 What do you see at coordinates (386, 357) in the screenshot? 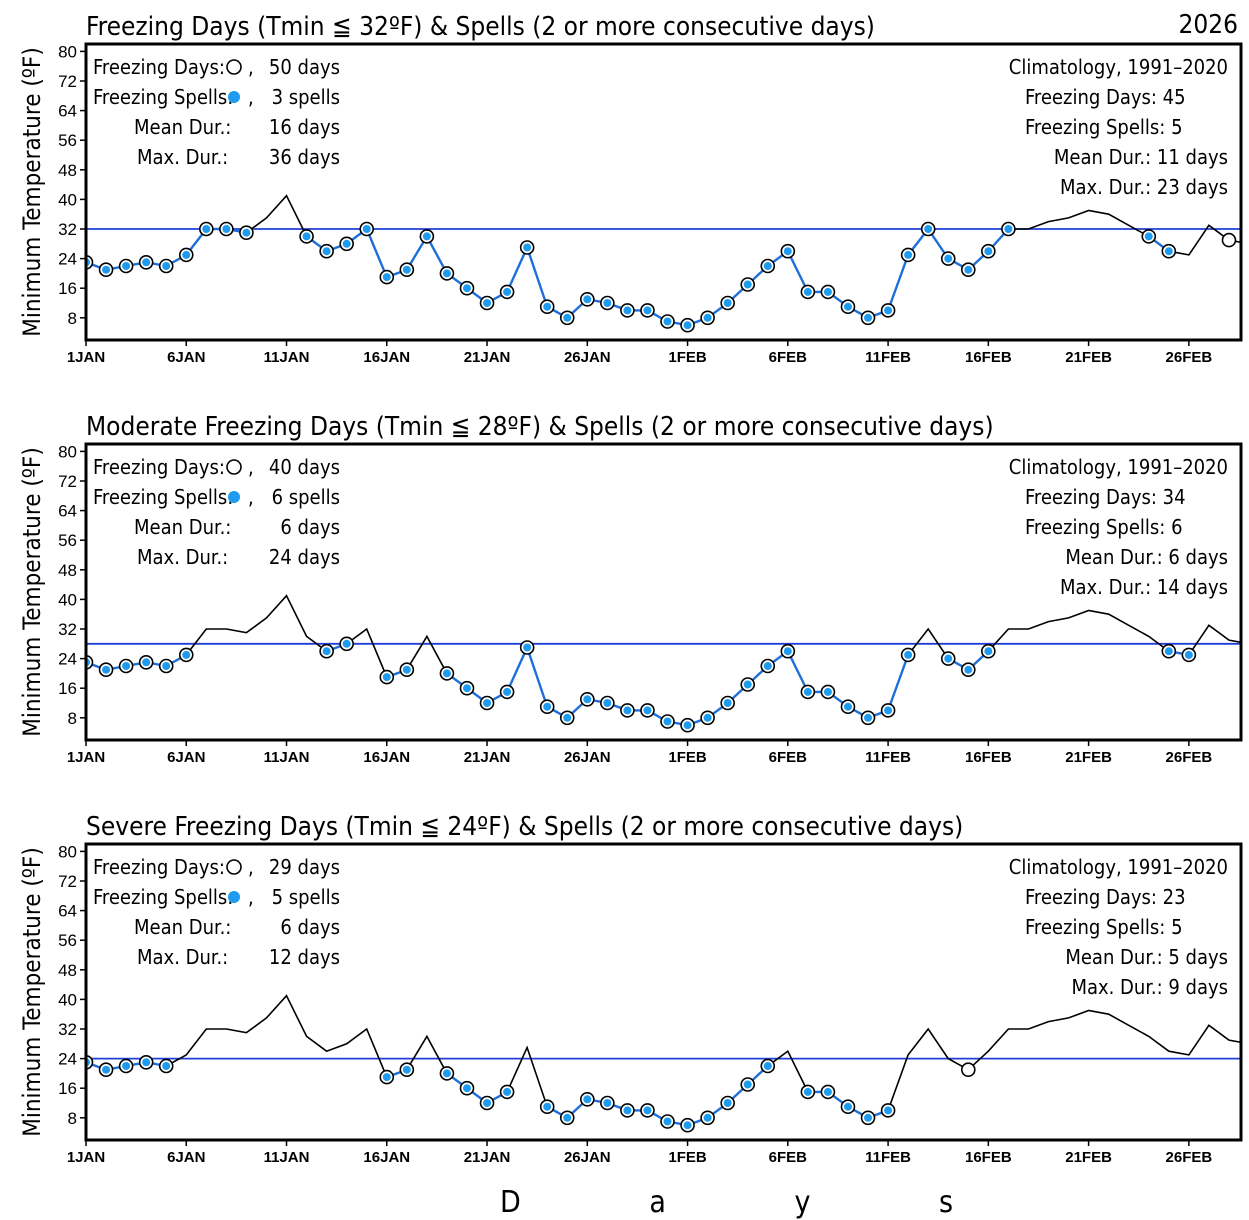
I see `x-tick-label: 16JAN` at bounding box center [386, 357].